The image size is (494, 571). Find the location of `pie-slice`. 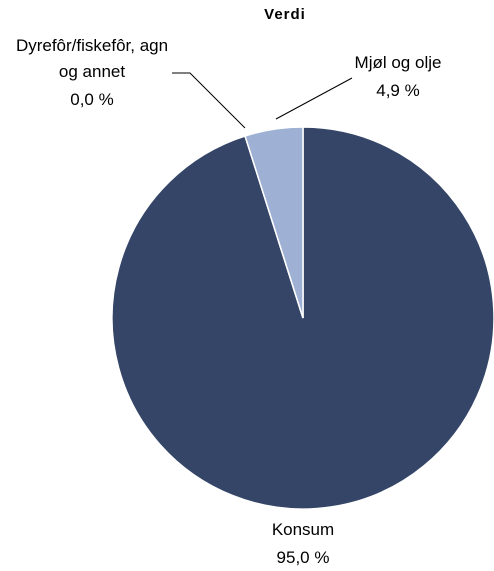

pie-slice is located at coordinates (274, 222).